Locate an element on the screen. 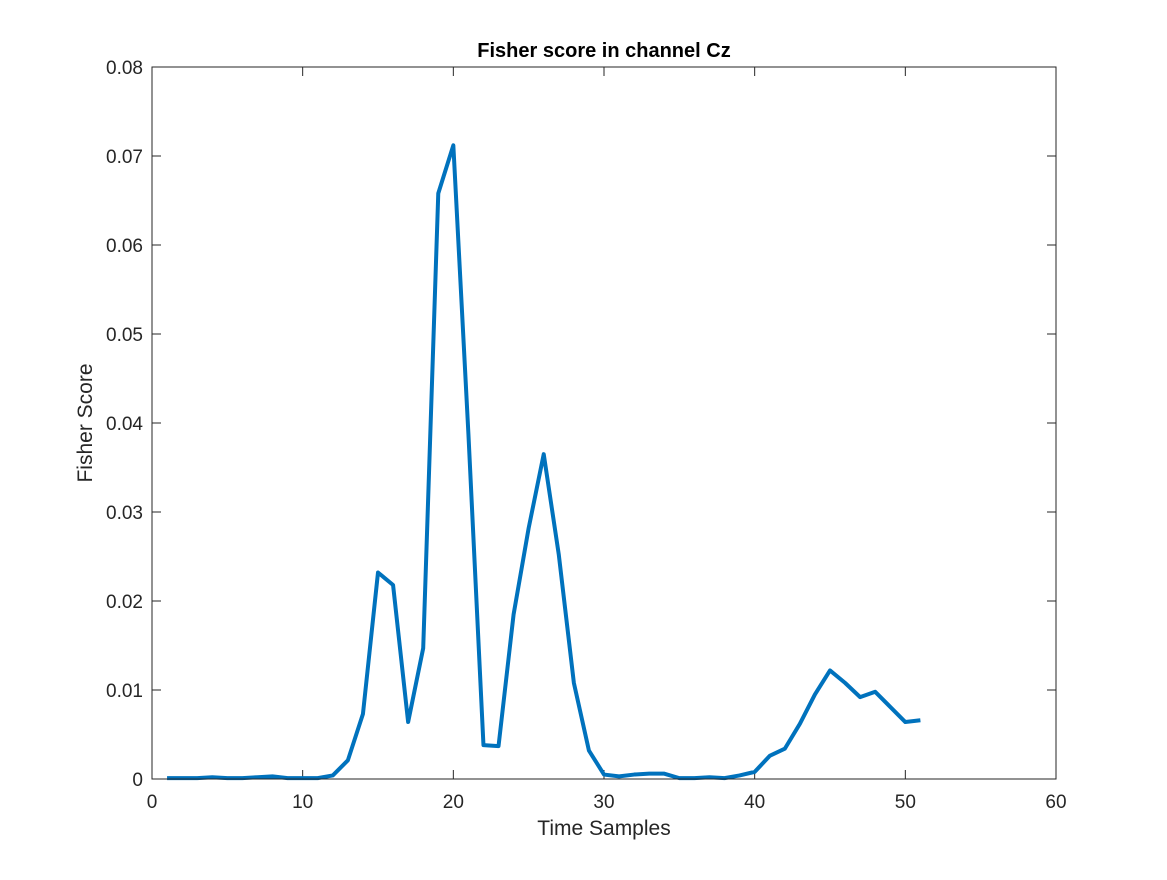 The width and height of the screenshot is (1167, 880). y-tick-label: 0.01 is located at coordinates (124, 691).